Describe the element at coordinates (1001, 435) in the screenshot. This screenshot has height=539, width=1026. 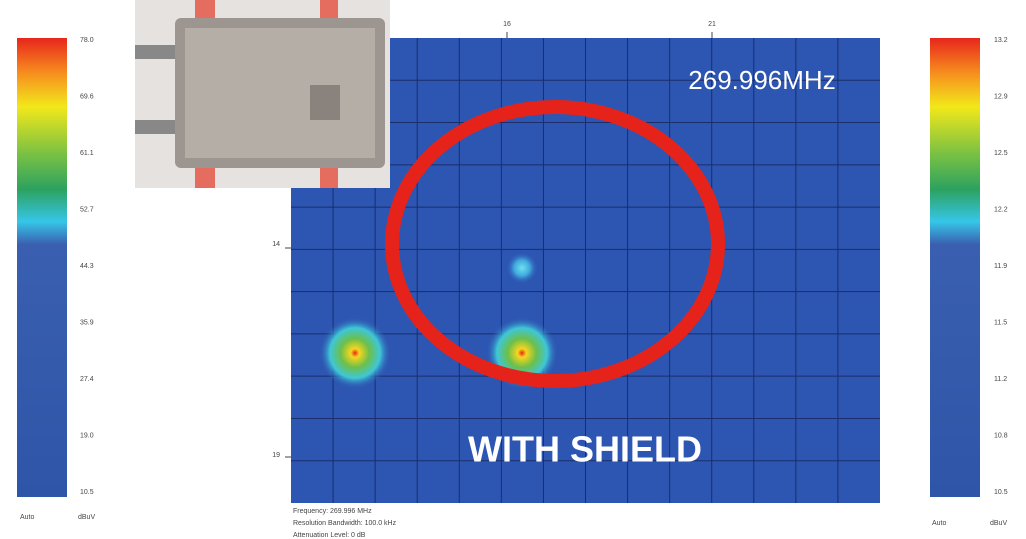
I see `scale-tick-label: 10.8` at that location.